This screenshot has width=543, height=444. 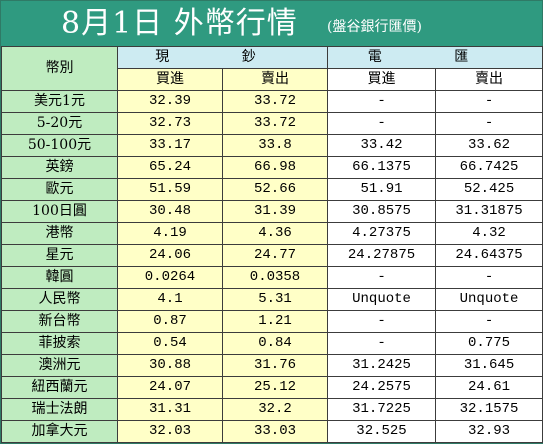 I want to click on wire-sell-cell: 32.1575, so click(x=489, y=409).